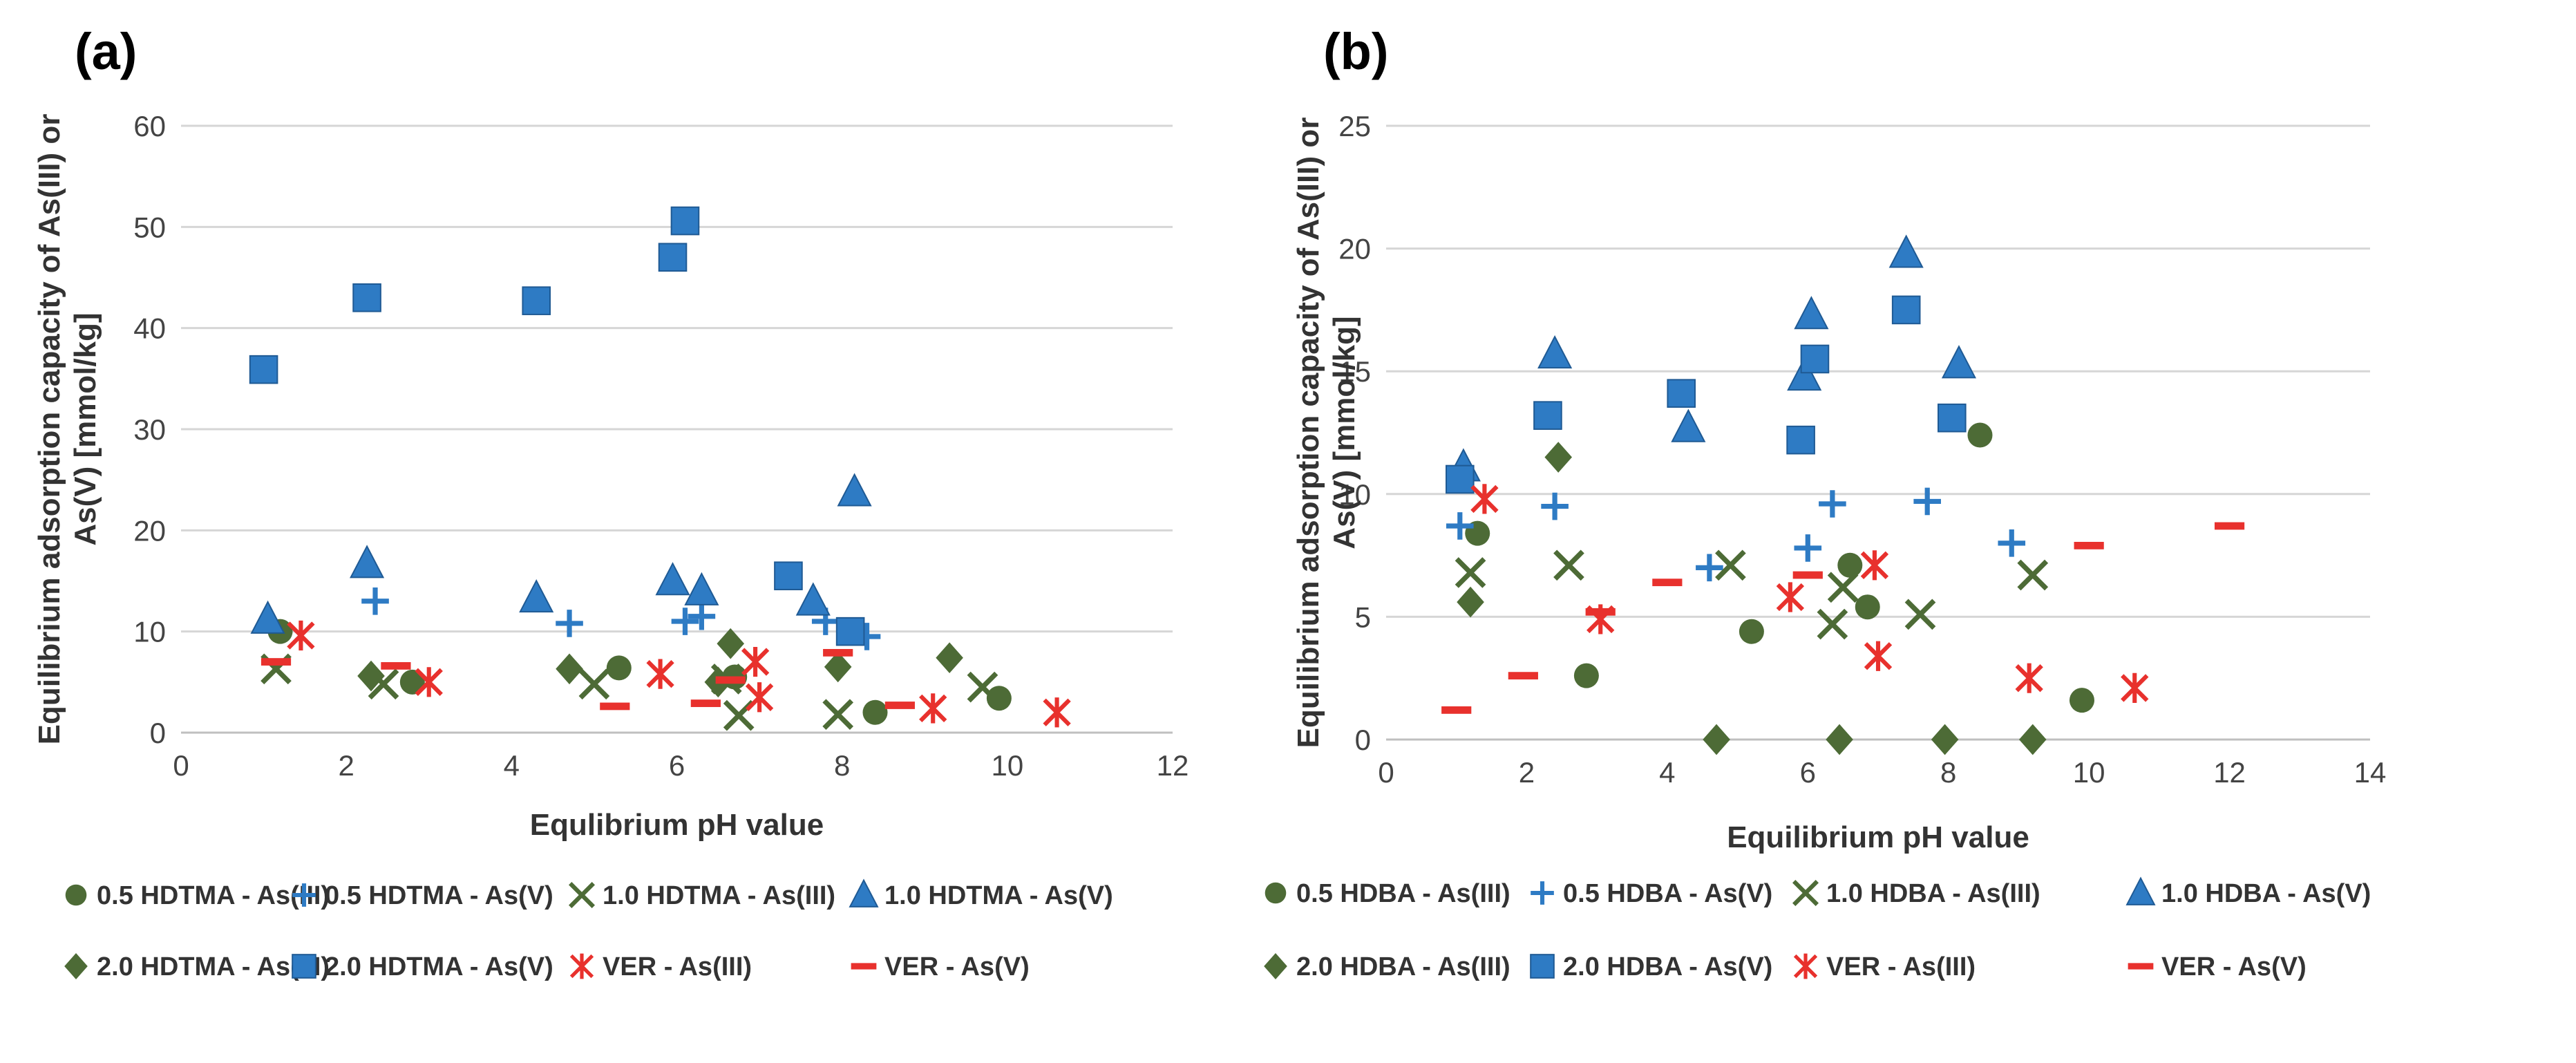 Image resolution: width=2576 pixels, height=1063 pixels. What do you see at coordinates (1356, 51) in the screenshot?
I see `panel-label: (b)` at bounding box center [1356, 51].